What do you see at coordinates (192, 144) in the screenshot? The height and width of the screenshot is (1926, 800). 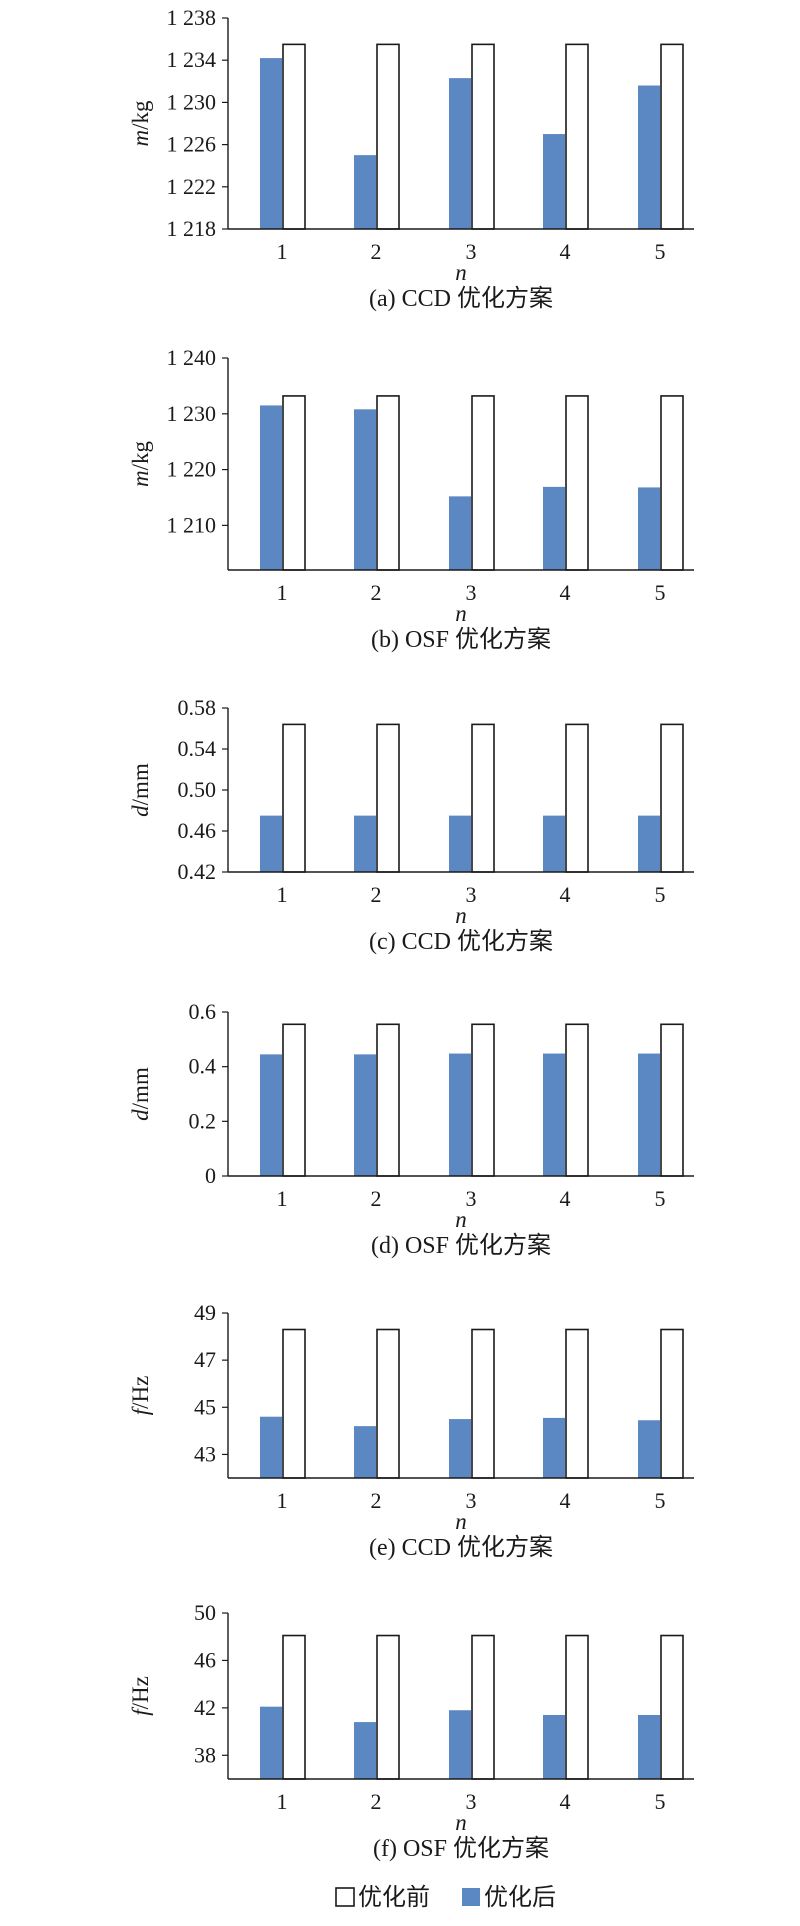 I see `y-tick-label-a: 1 226` at bounding box center [192, 144].